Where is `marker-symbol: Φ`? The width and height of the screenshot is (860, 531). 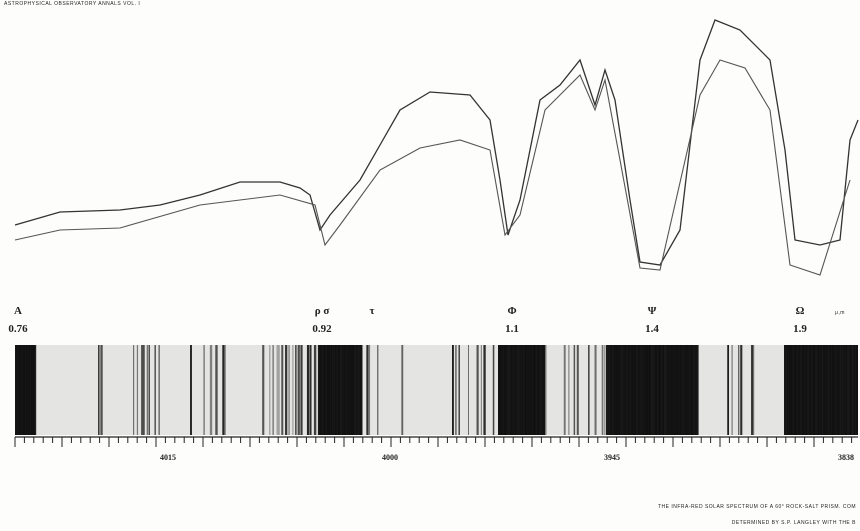
marker-symbol: Φ is located at coordinates (511, 311).